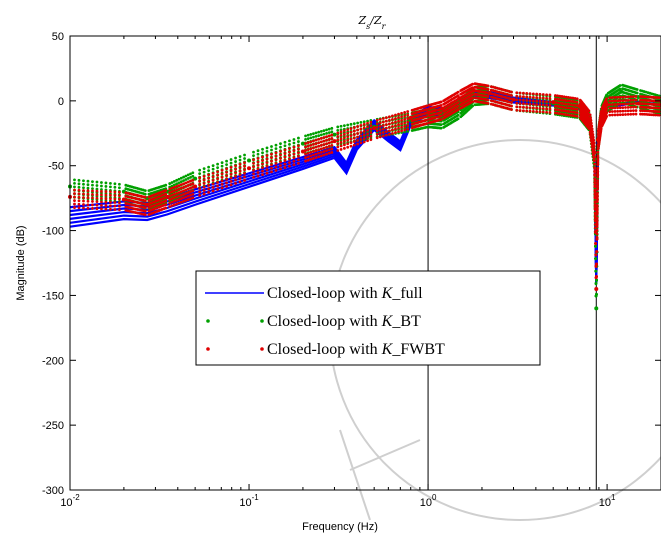 The height and width of the screenshot is (542, 661). What do you see at coordinates (368, 318) in the screenshot?
I see `legend-box` at bounding box center [368, 318].